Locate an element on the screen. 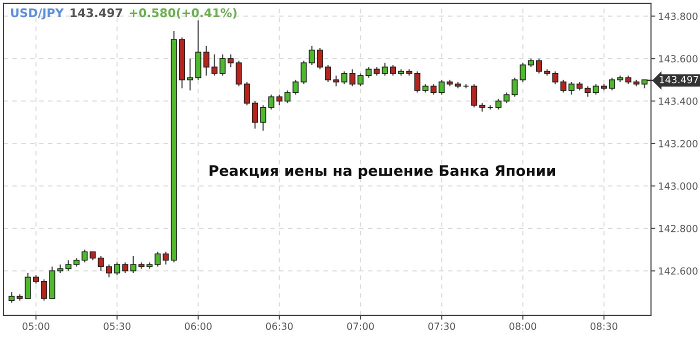  x-tick-label: 07:00 is located at coordinates (360, 326).